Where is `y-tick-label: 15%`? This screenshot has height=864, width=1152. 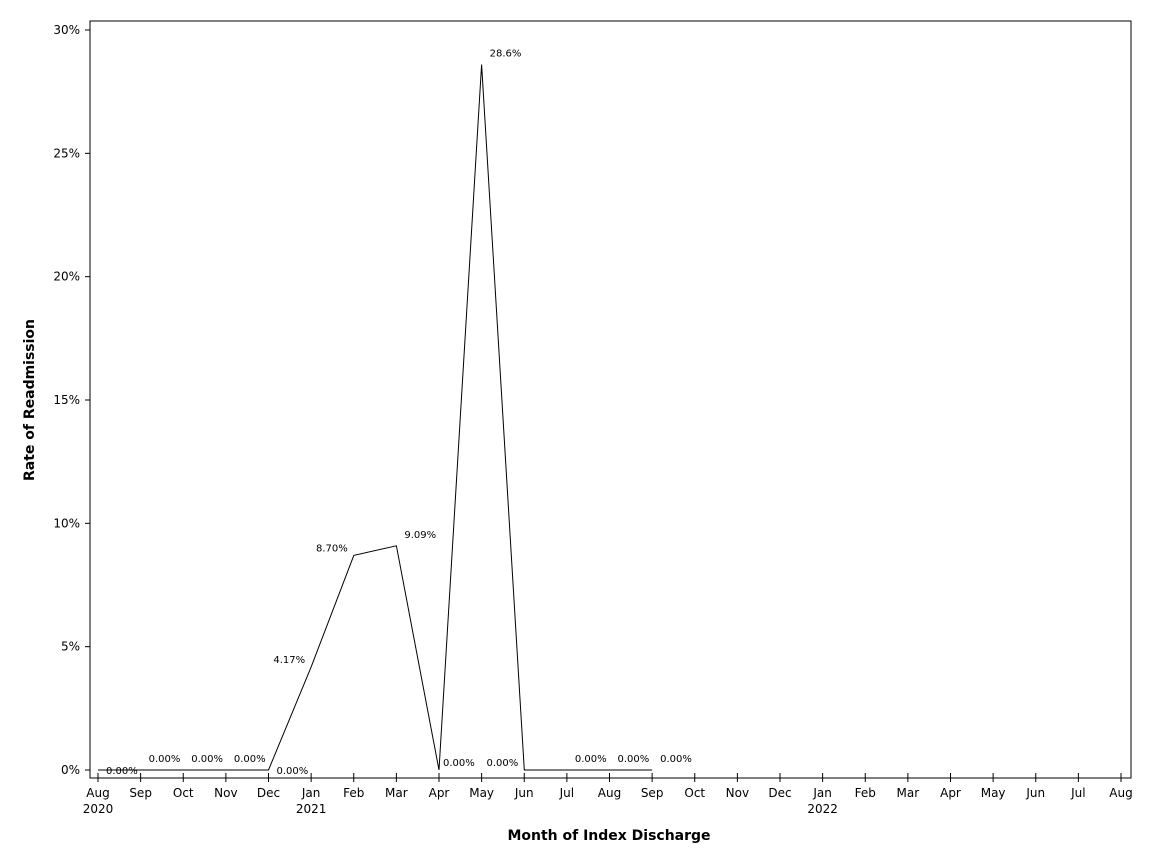 y-tick-label: 15% is located at coordinates (66, 400).